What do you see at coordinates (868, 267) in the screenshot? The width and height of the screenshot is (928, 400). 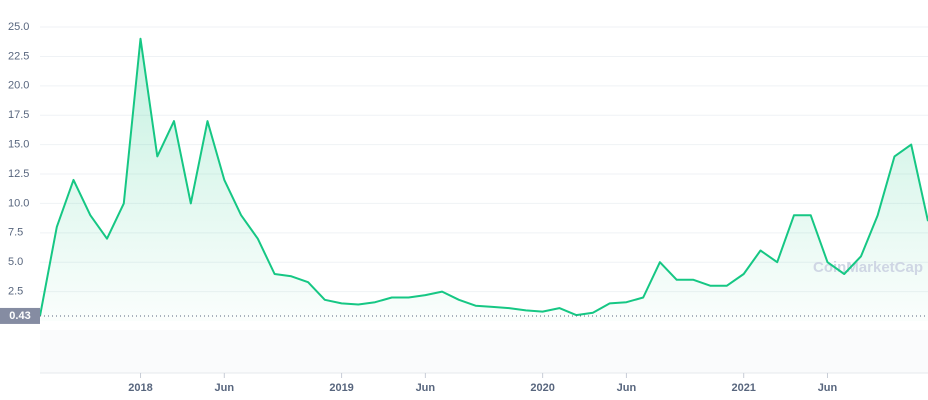 I see `watermark: CoinMarketCap` at bounding box center [868, 267].